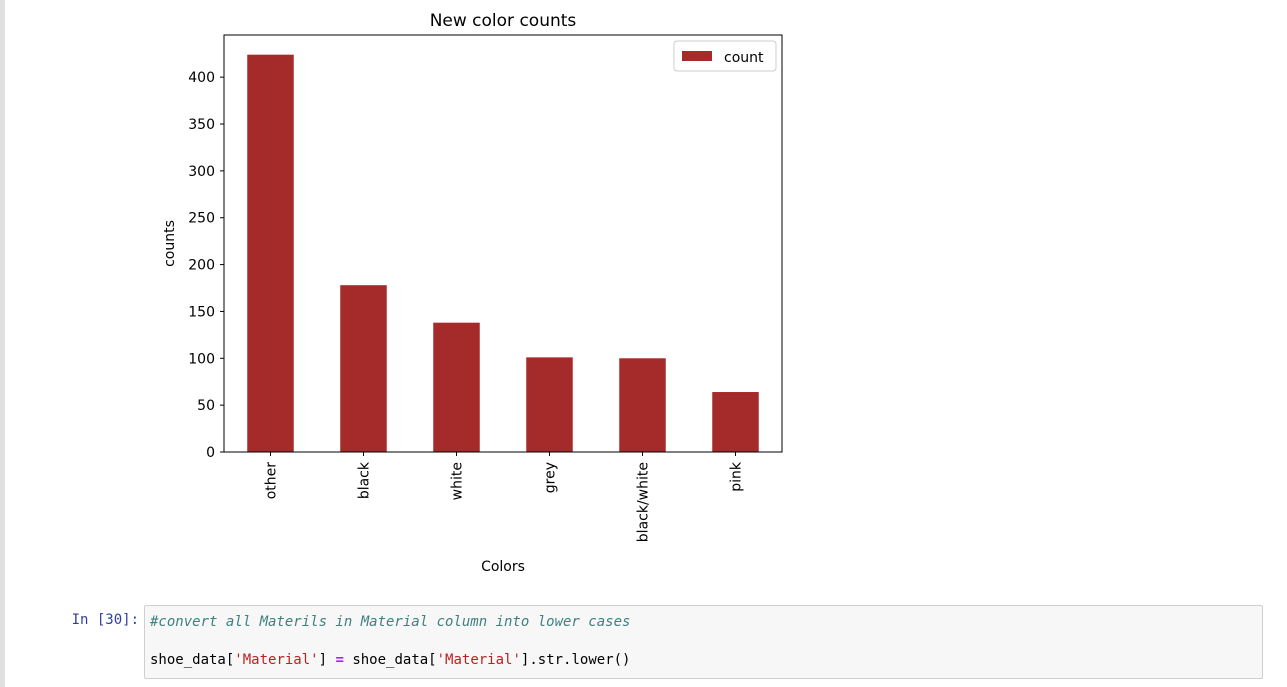 The image size is (1287, 687). I want to click on bar-black-white, so click(642, 405).